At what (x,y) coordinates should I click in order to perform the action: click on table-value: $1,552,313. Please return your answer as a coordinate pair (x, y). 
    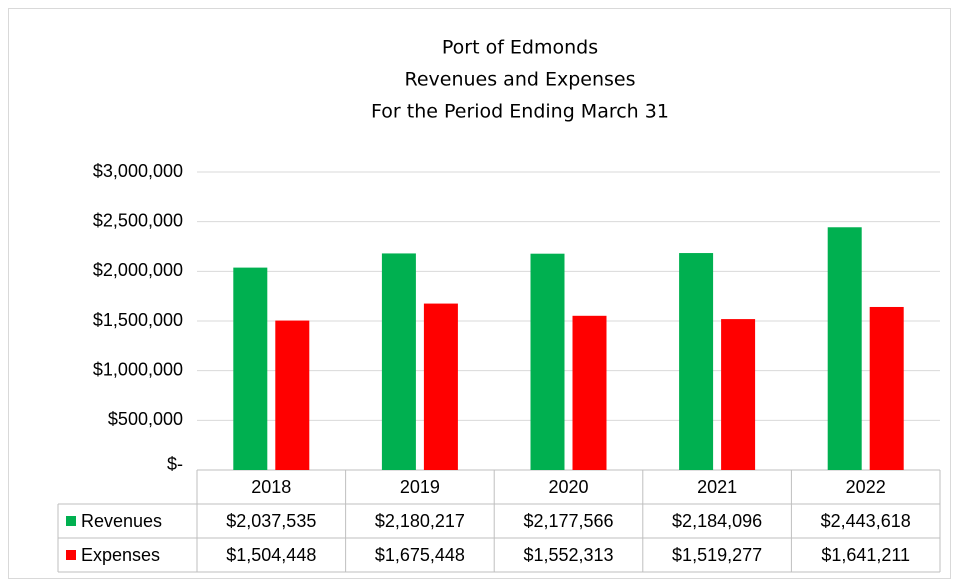
    Looking at the image, I should click on (568, 555).